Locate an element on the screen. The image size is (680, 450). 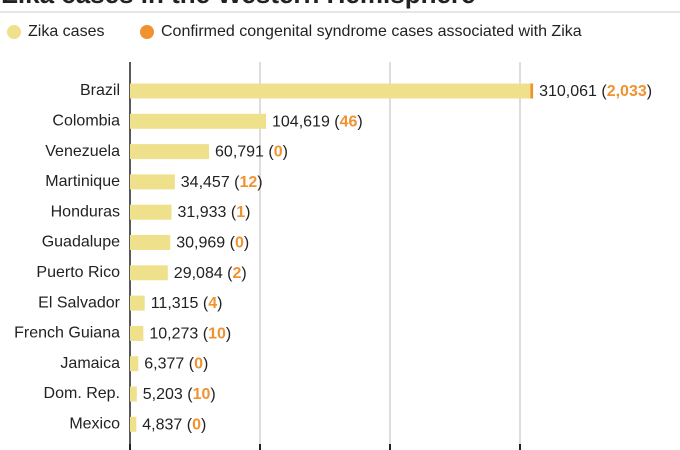
value-label-cases: 104,619 is located at coordinates (301, 122).